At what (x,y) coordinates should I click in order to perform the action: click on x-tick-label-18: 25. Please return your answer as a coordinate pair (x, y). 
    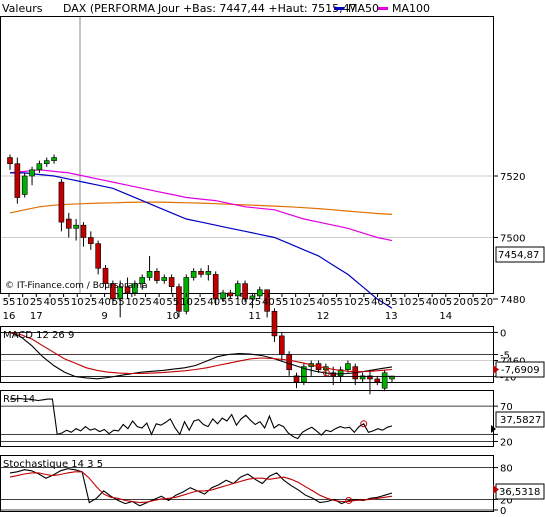
    Looking at the image, I should click on (254, 302).